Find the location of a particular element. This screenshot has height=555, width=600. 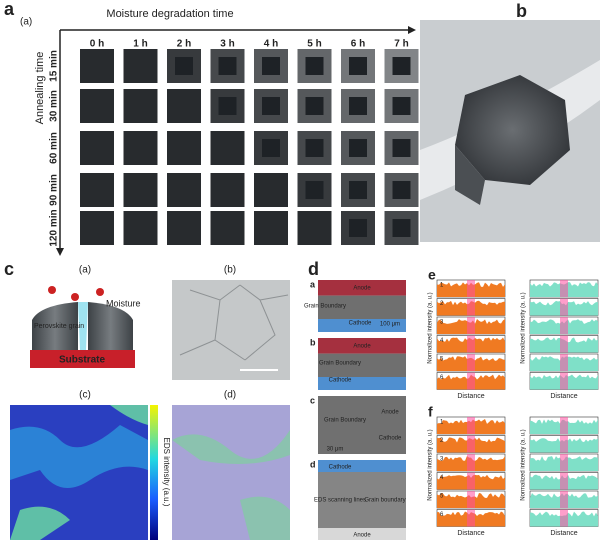

row-label: 90 min is located at coordinates (54, 190).